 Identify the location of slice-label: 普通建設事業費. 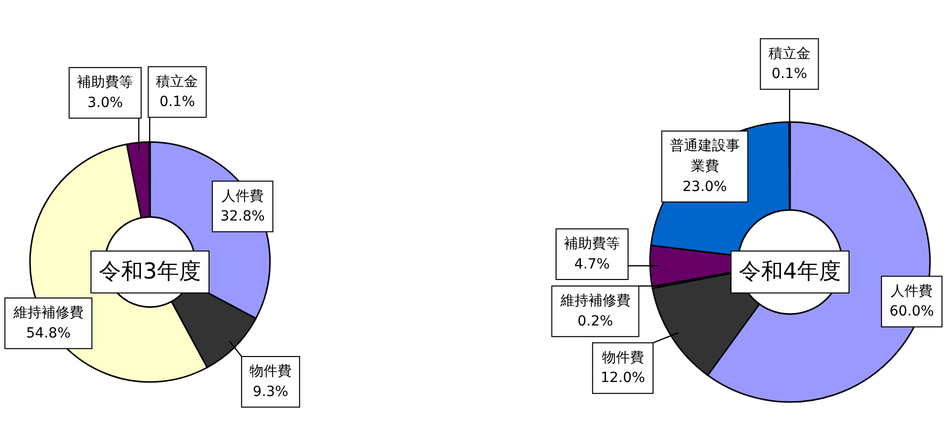
(705, 156).